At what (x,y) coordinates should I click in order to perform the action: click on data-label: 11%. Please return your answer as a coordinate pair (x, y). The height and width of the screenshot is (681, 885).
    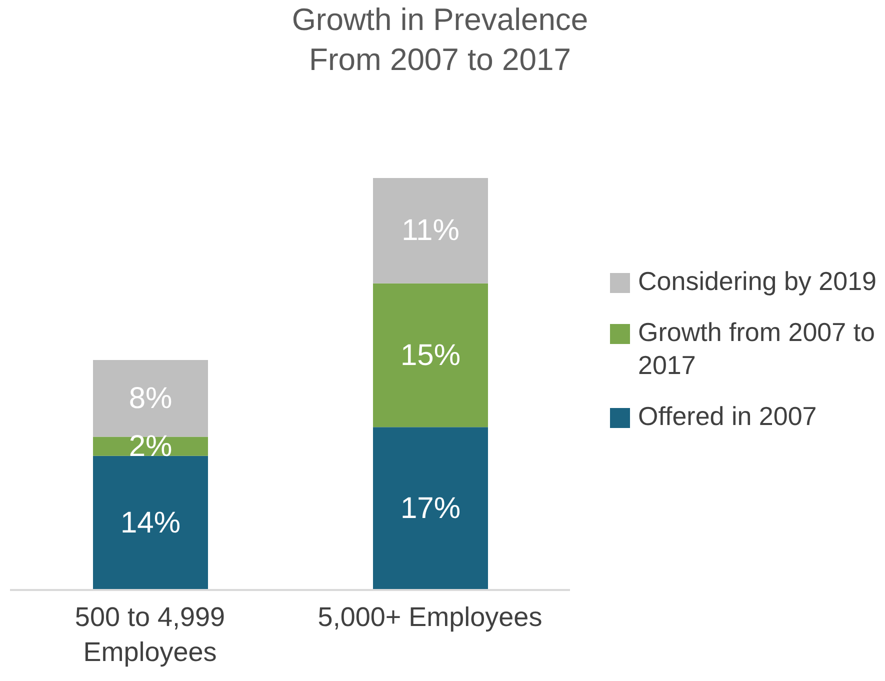
    Looking at the image, I should click on (431, 231).